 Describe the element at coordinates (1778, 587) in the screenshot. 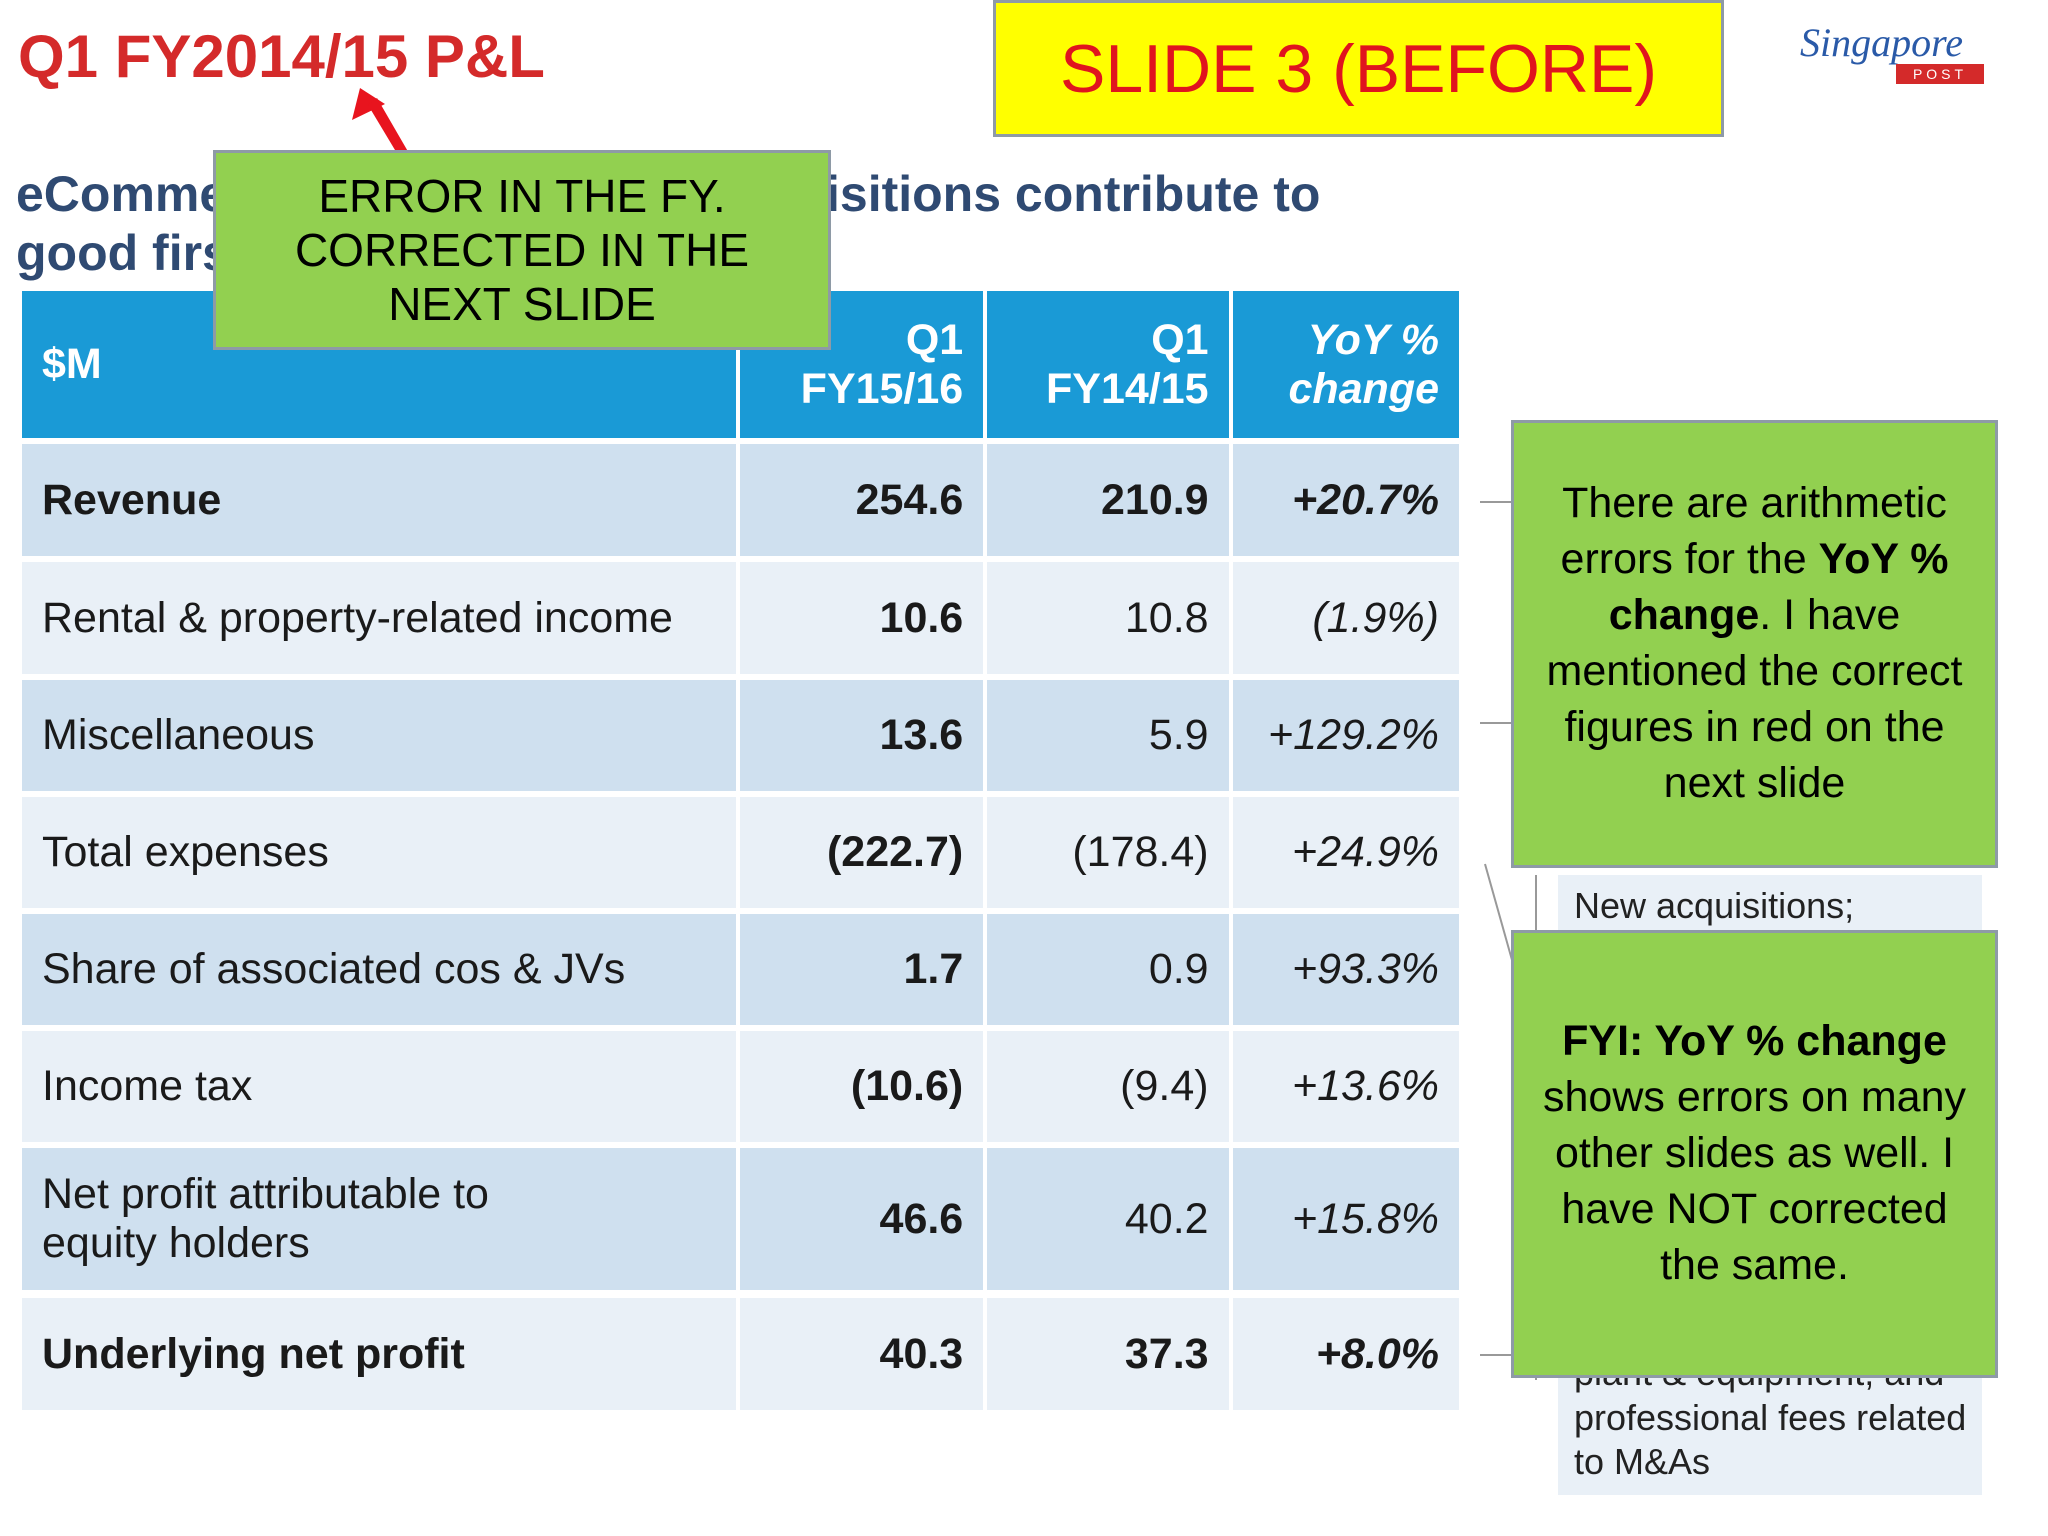

I see `callout-bold: YoY % change` at that location.